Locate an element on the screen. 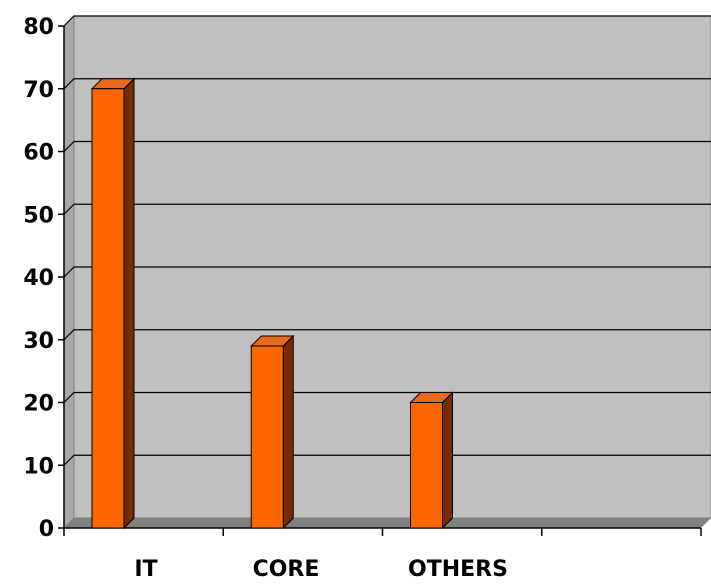  y-axis-ticks: 0 10 20 30 40 50 60 70 80 is located at coordinates (43, 278).